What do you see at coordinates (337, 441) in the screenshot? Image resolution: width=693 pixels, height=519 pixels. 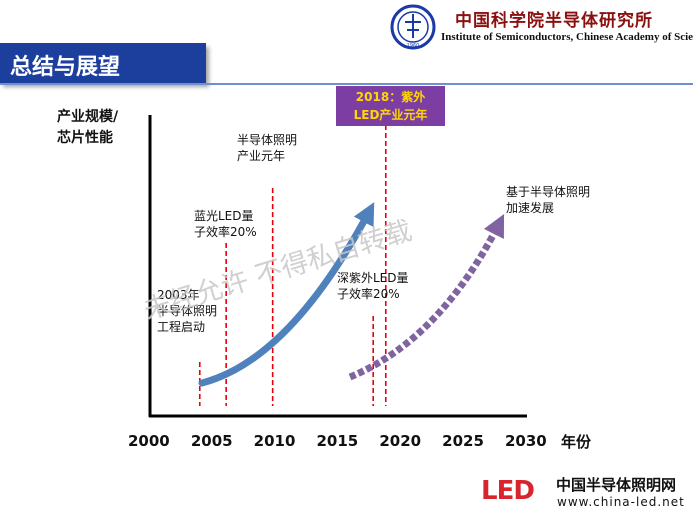 I see `x-tick-label: 2015` at bounding box center [337, 441].